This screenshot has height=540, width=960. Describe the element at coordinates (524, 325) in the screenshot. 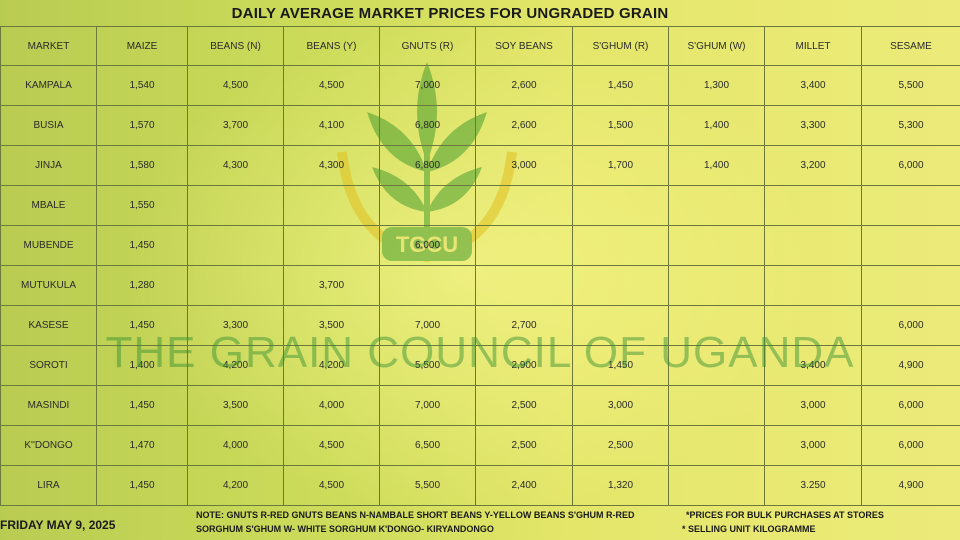

I see `price-cell: 2,700` at that location.